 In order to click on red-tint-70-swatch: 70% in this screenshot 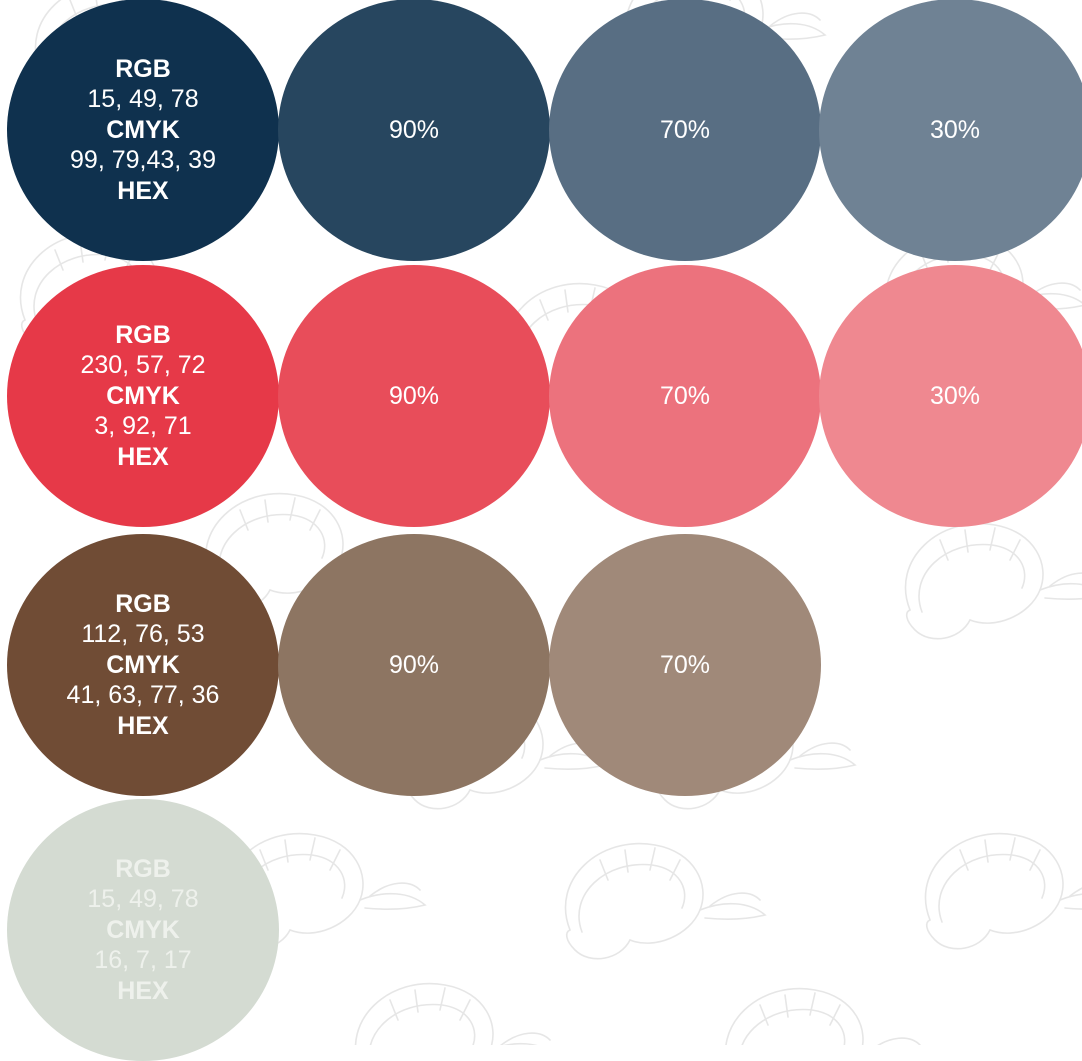, I will do `click(685, 396)`.